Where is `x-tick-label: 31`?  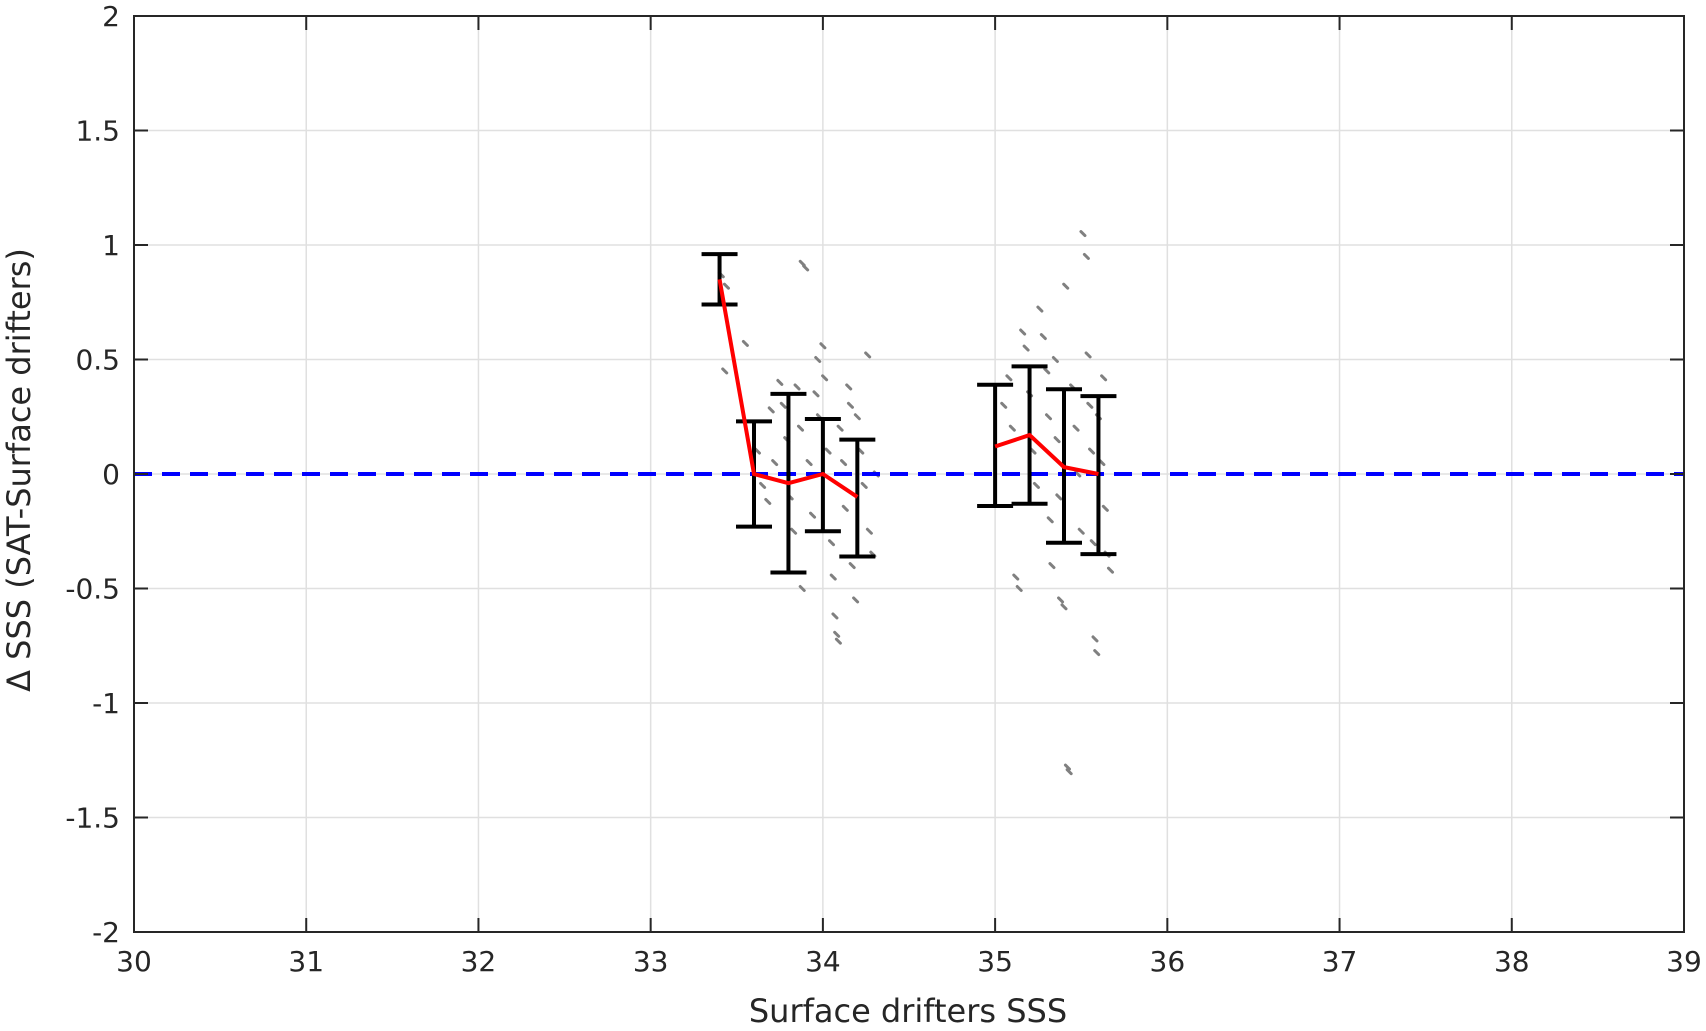
x-tick-label: 31 is located at coordinates (306, 961).